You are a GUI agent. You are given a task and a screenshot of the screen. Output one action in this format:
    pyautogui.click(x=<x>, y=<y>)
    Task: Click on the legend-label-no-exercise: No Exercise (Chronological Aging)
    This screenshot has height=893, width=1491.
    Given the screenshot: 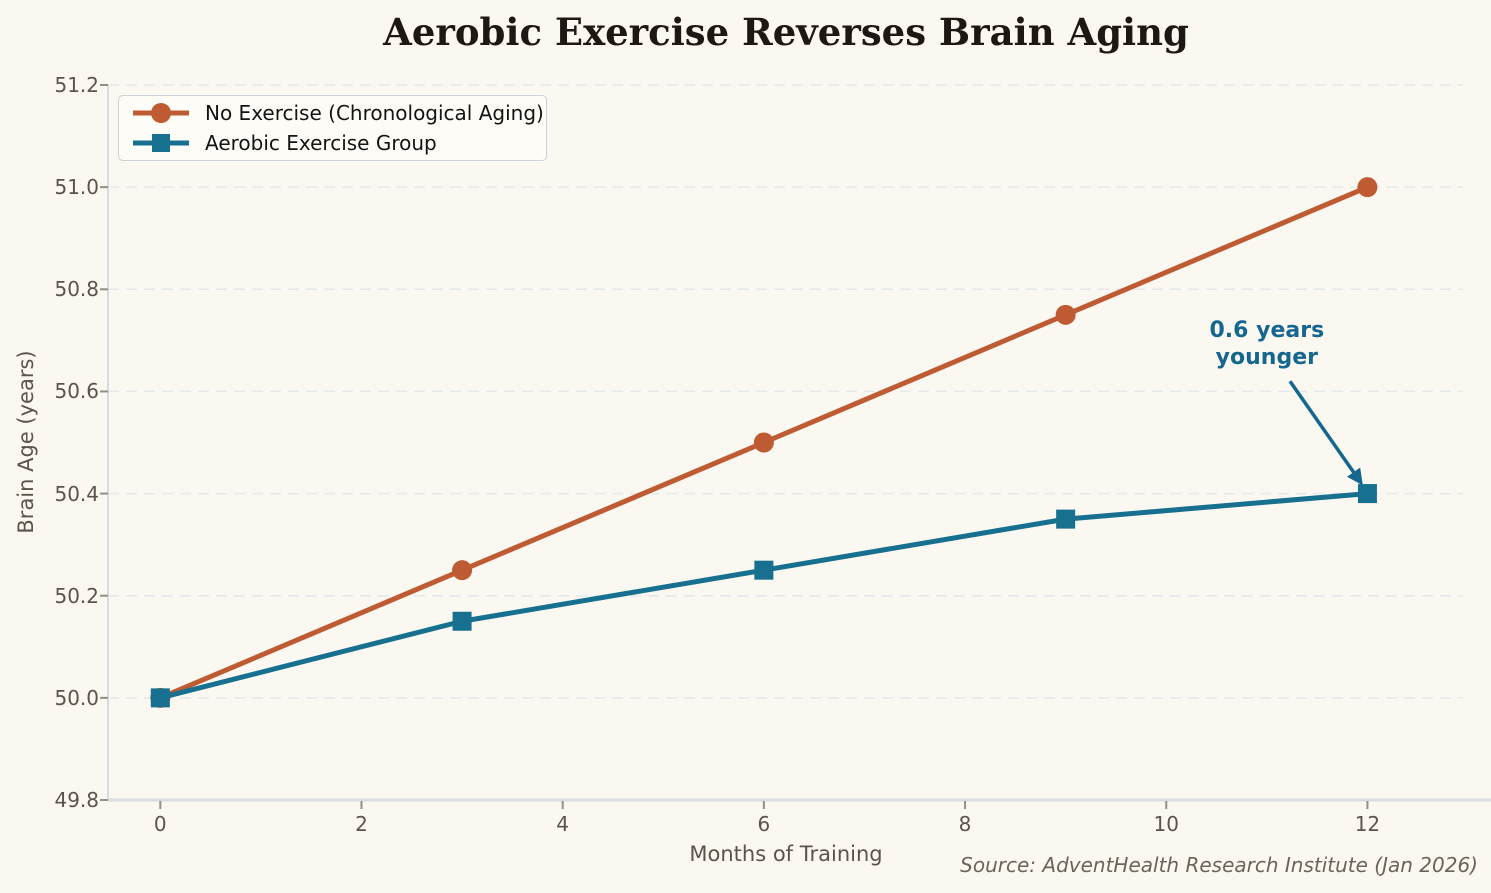 What is the action you would take?
    pyautogui.click(x=374, y=113)
    